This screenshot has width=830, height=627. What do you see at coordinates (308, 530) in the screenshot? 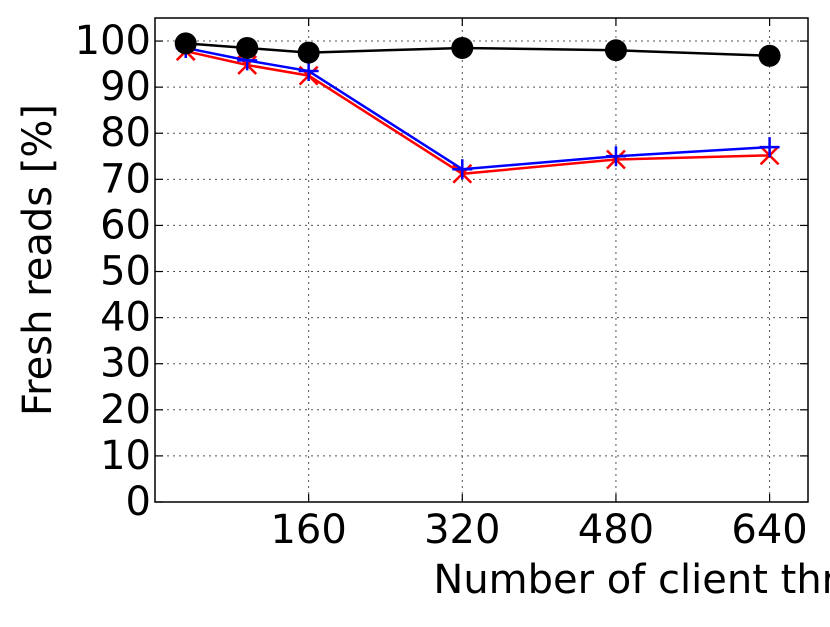
I see `x-tick-label: 160` at bounding box center [308, 530].